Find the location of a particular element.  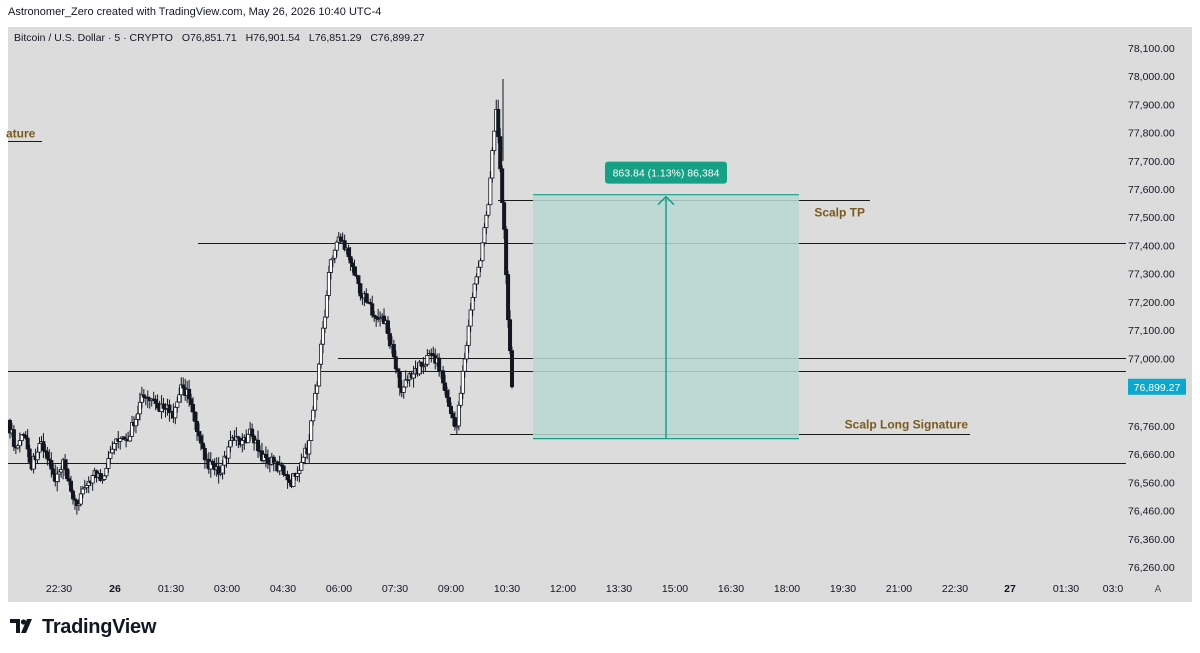

y-tick-label: 77,000.00 is located at coordinates (1151, 359).